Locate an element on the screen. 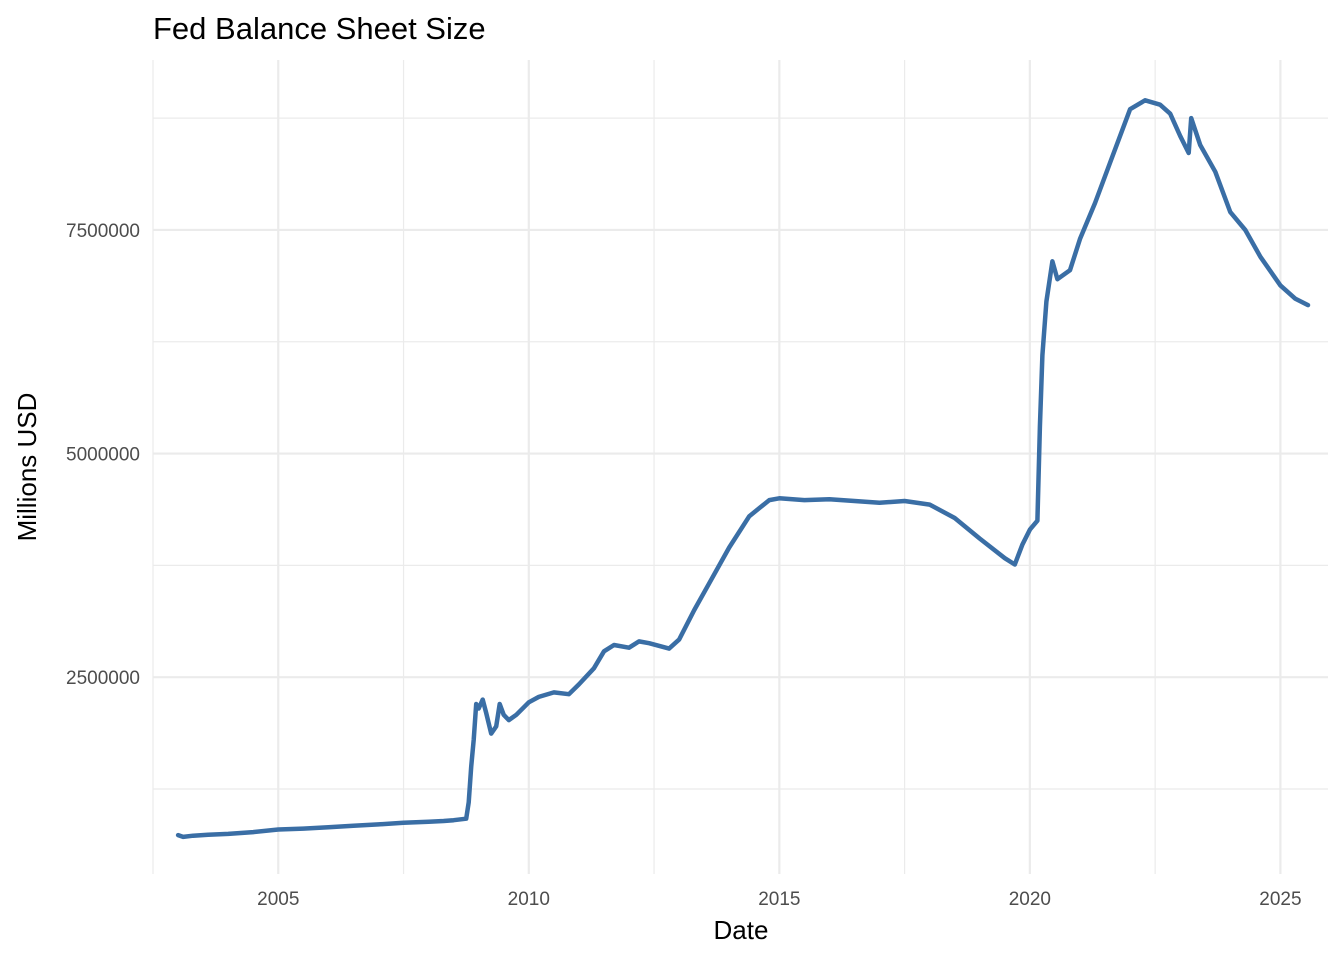  y-tick-label: 2500000 is located at coordinates (103, 678).